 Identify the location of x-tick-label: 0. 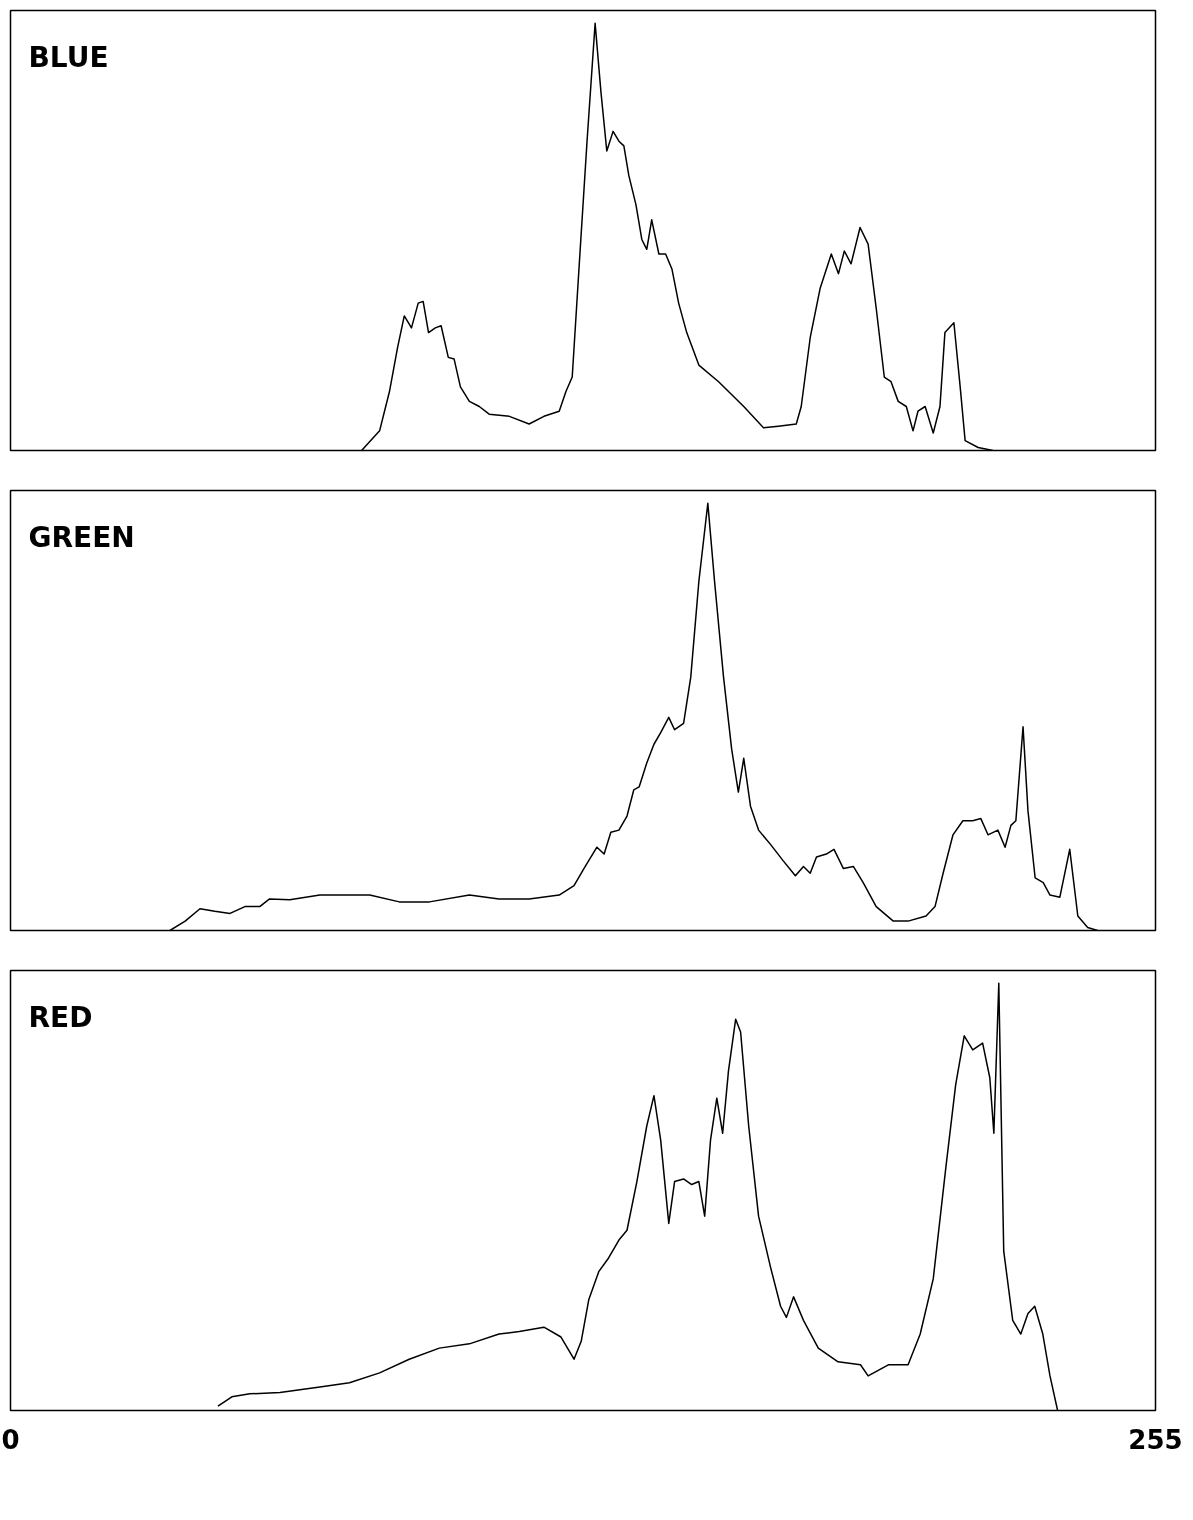
(10, 1439).